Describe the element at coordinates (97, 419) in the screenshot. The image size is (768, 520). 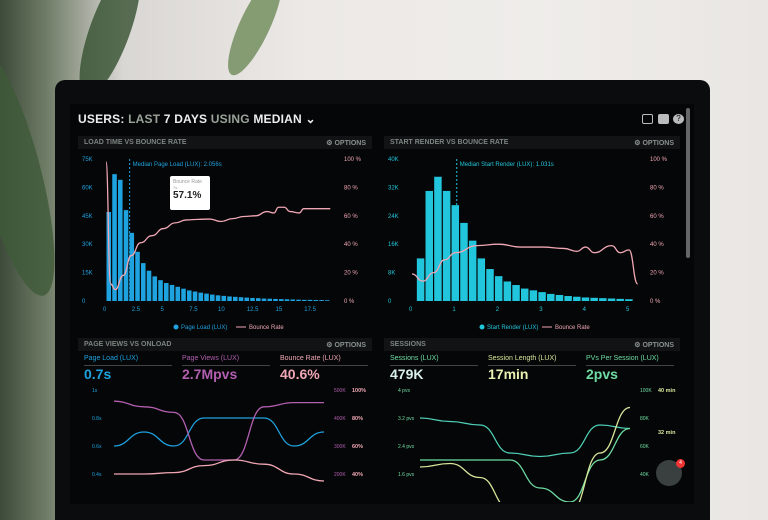
I see `y-tick-label: 0.8s` at that location.